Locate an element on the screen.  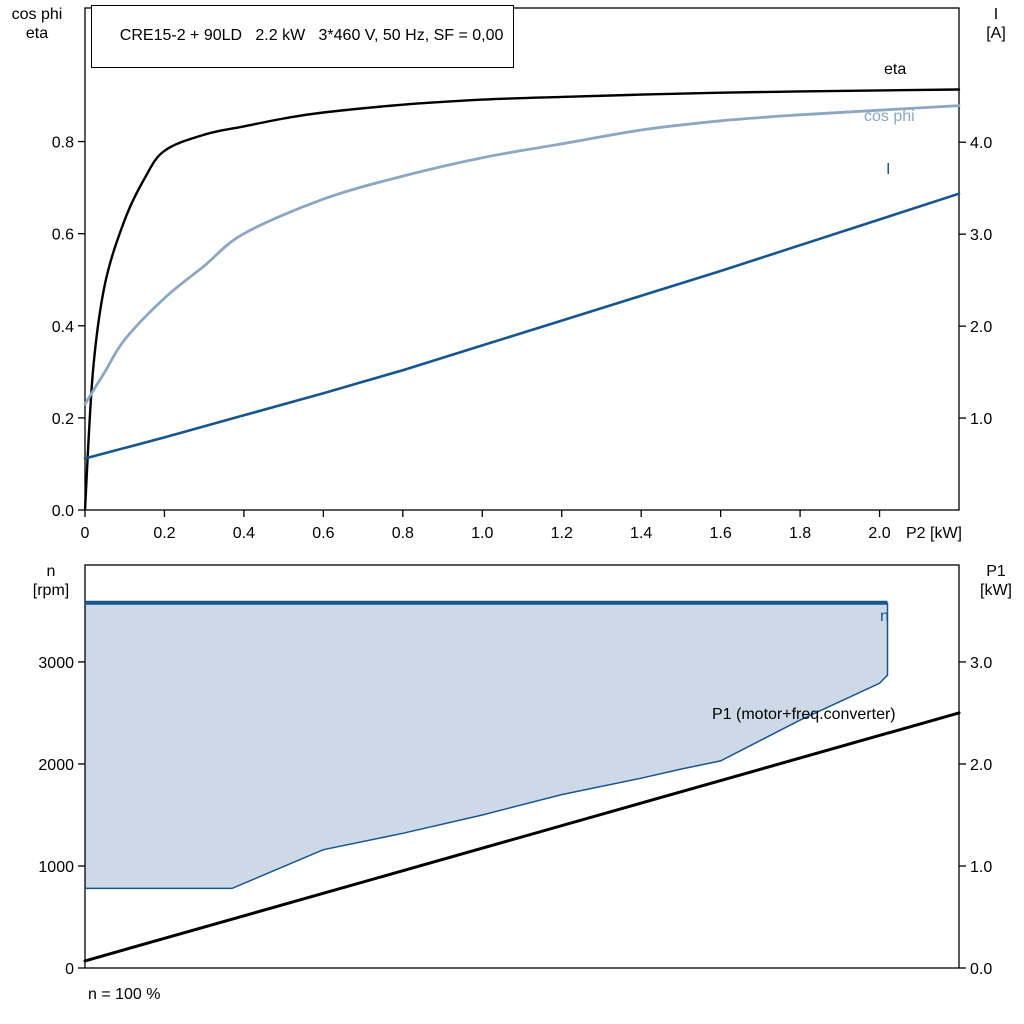
bottom-left-axis-title: n [rpm] is located at coordinates (51, 581).